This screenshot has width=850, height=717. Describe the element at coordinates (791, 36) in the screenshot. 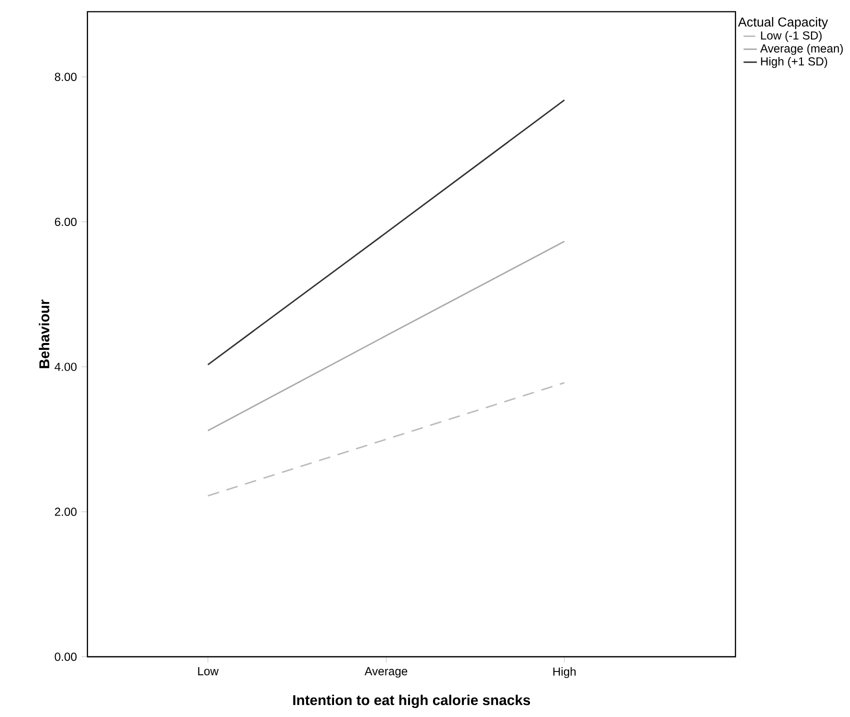

I see `legend-label: Low (-1 SD)` at that location.